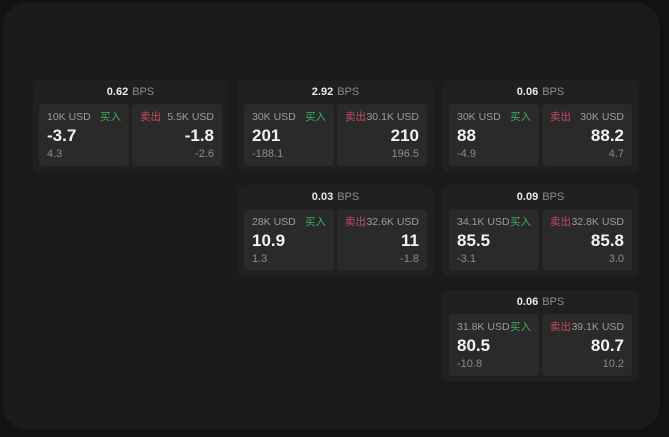  I want to click on buy-delta: -3.1, so click(466, 259).